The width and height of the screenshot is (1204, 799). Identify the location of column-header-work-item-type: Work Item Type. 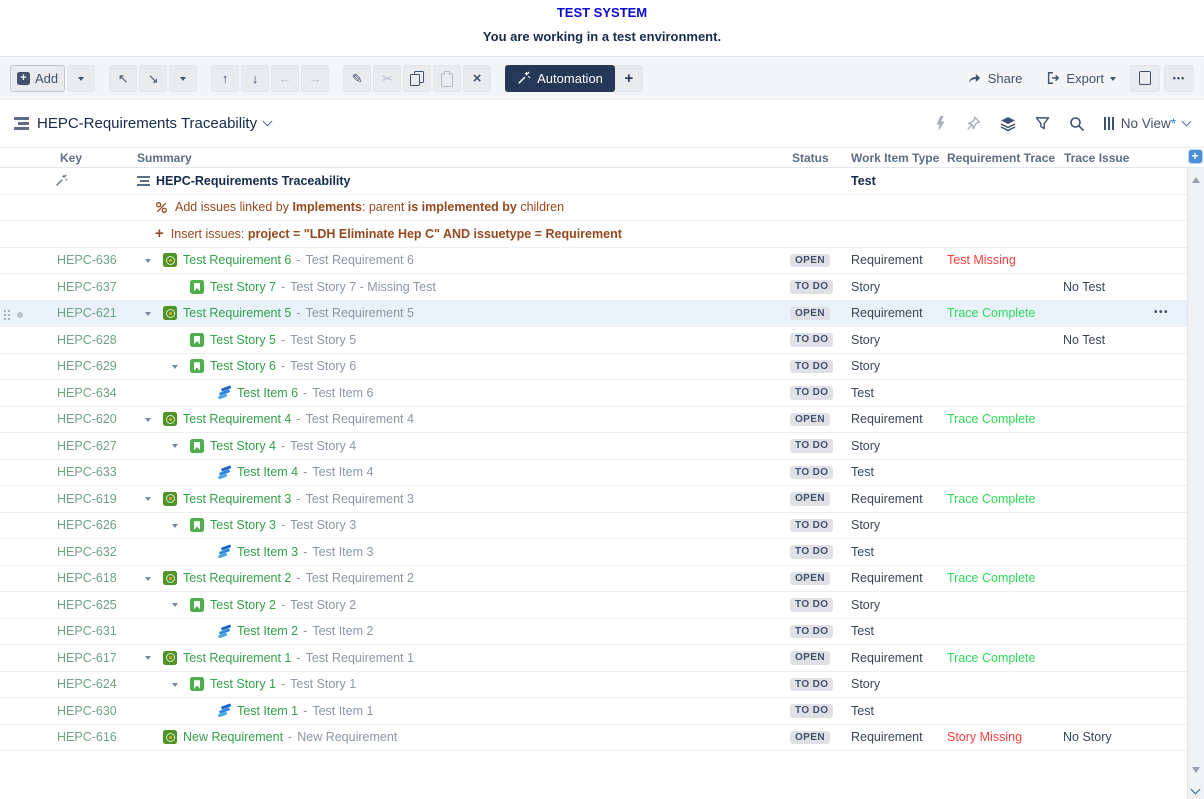
(895, 158).